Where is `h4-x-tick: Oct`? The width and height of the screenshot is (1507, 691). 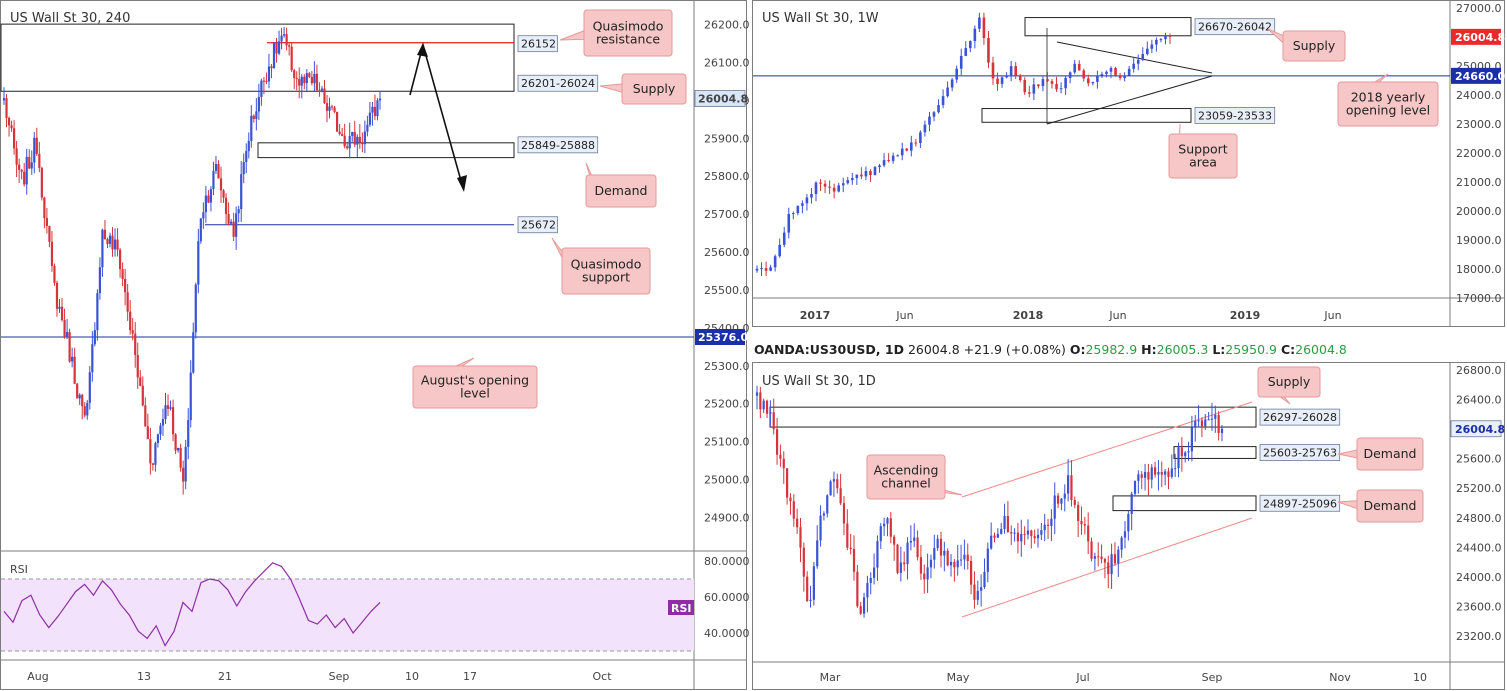 h4-x-tick: Oct is located at coordinates (602, 676).